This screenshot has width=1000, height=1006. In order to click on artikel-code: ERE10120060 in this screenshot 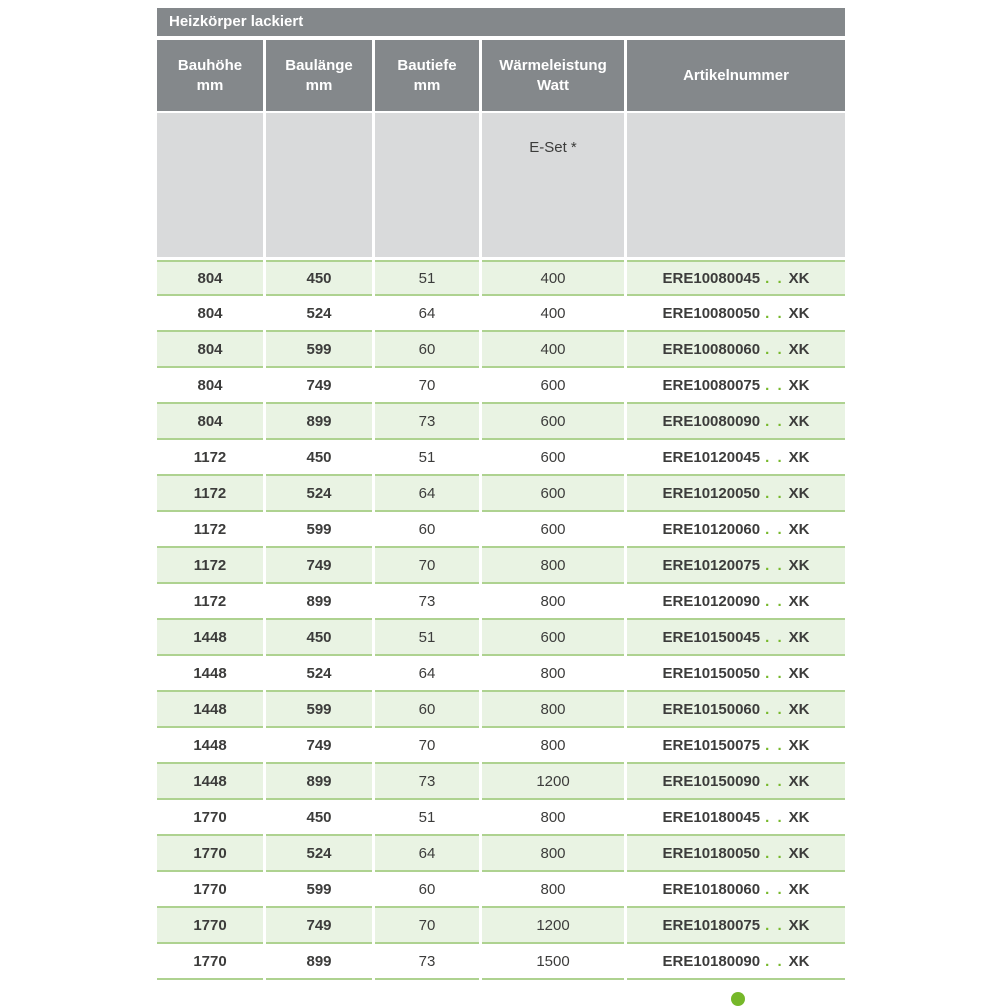, I will do `click(711, 529)`.